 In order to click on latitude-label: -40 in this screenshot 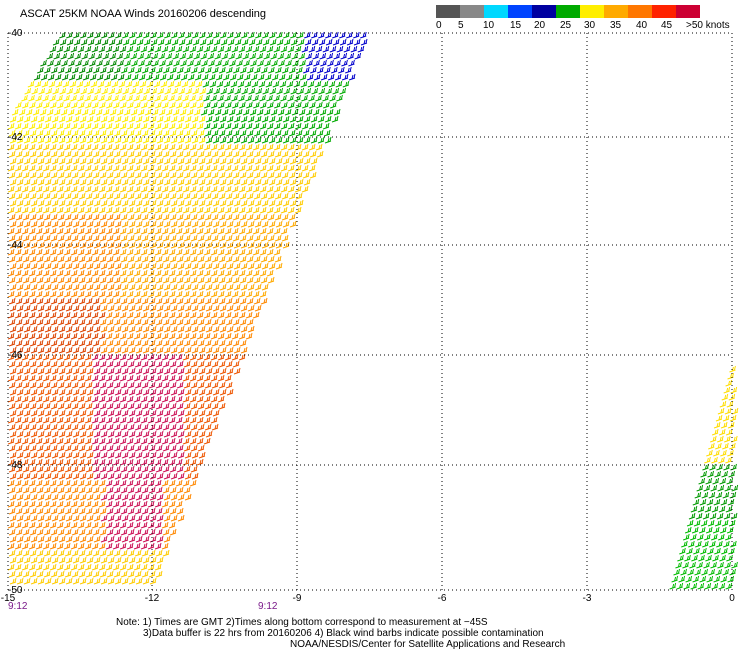, I will do `click(15, 33)`.